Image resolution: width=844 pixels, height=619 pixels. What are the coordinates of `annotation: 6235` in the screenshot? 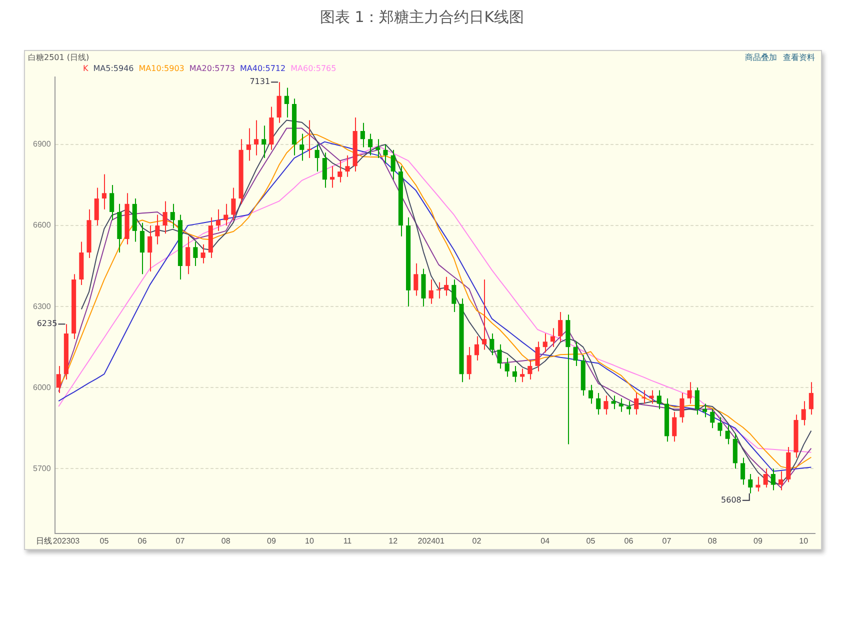 It's located at (47, 323).